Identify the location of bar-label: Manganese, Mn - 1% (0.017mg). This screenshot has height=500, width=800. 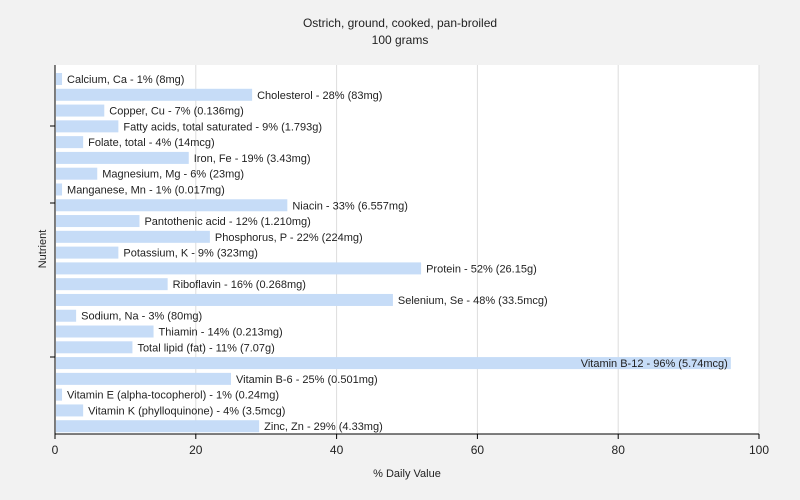
(146, 190).